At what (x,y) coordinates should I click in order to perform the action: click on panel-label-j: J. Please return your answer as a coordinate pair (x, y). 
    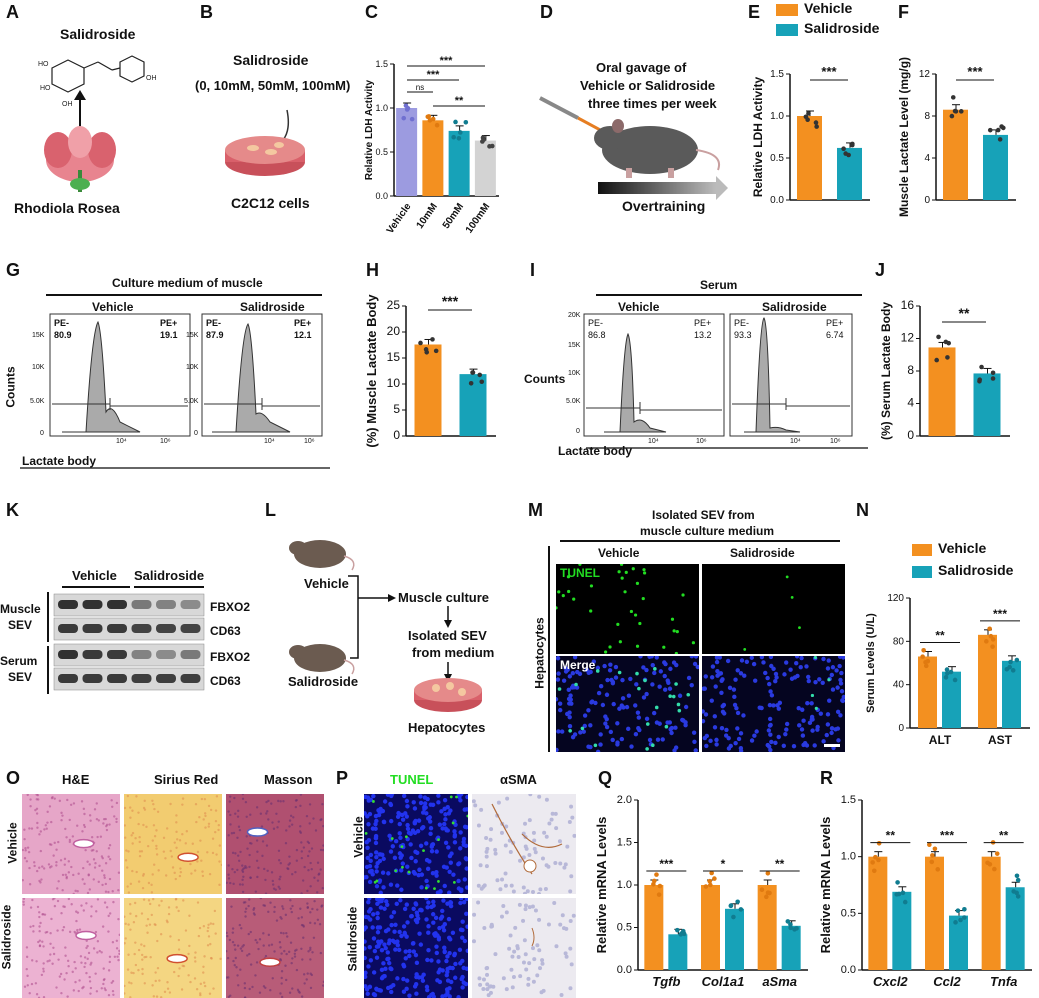
    Looking at the image, I should click on (880, 270).